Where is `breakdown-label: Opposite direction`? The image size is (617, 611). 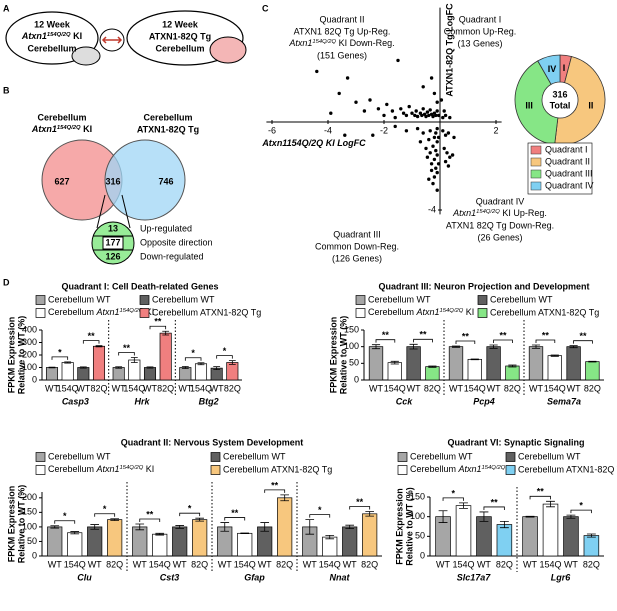
breakdown-label: Opposite direction is located at coordinates (176, 242).